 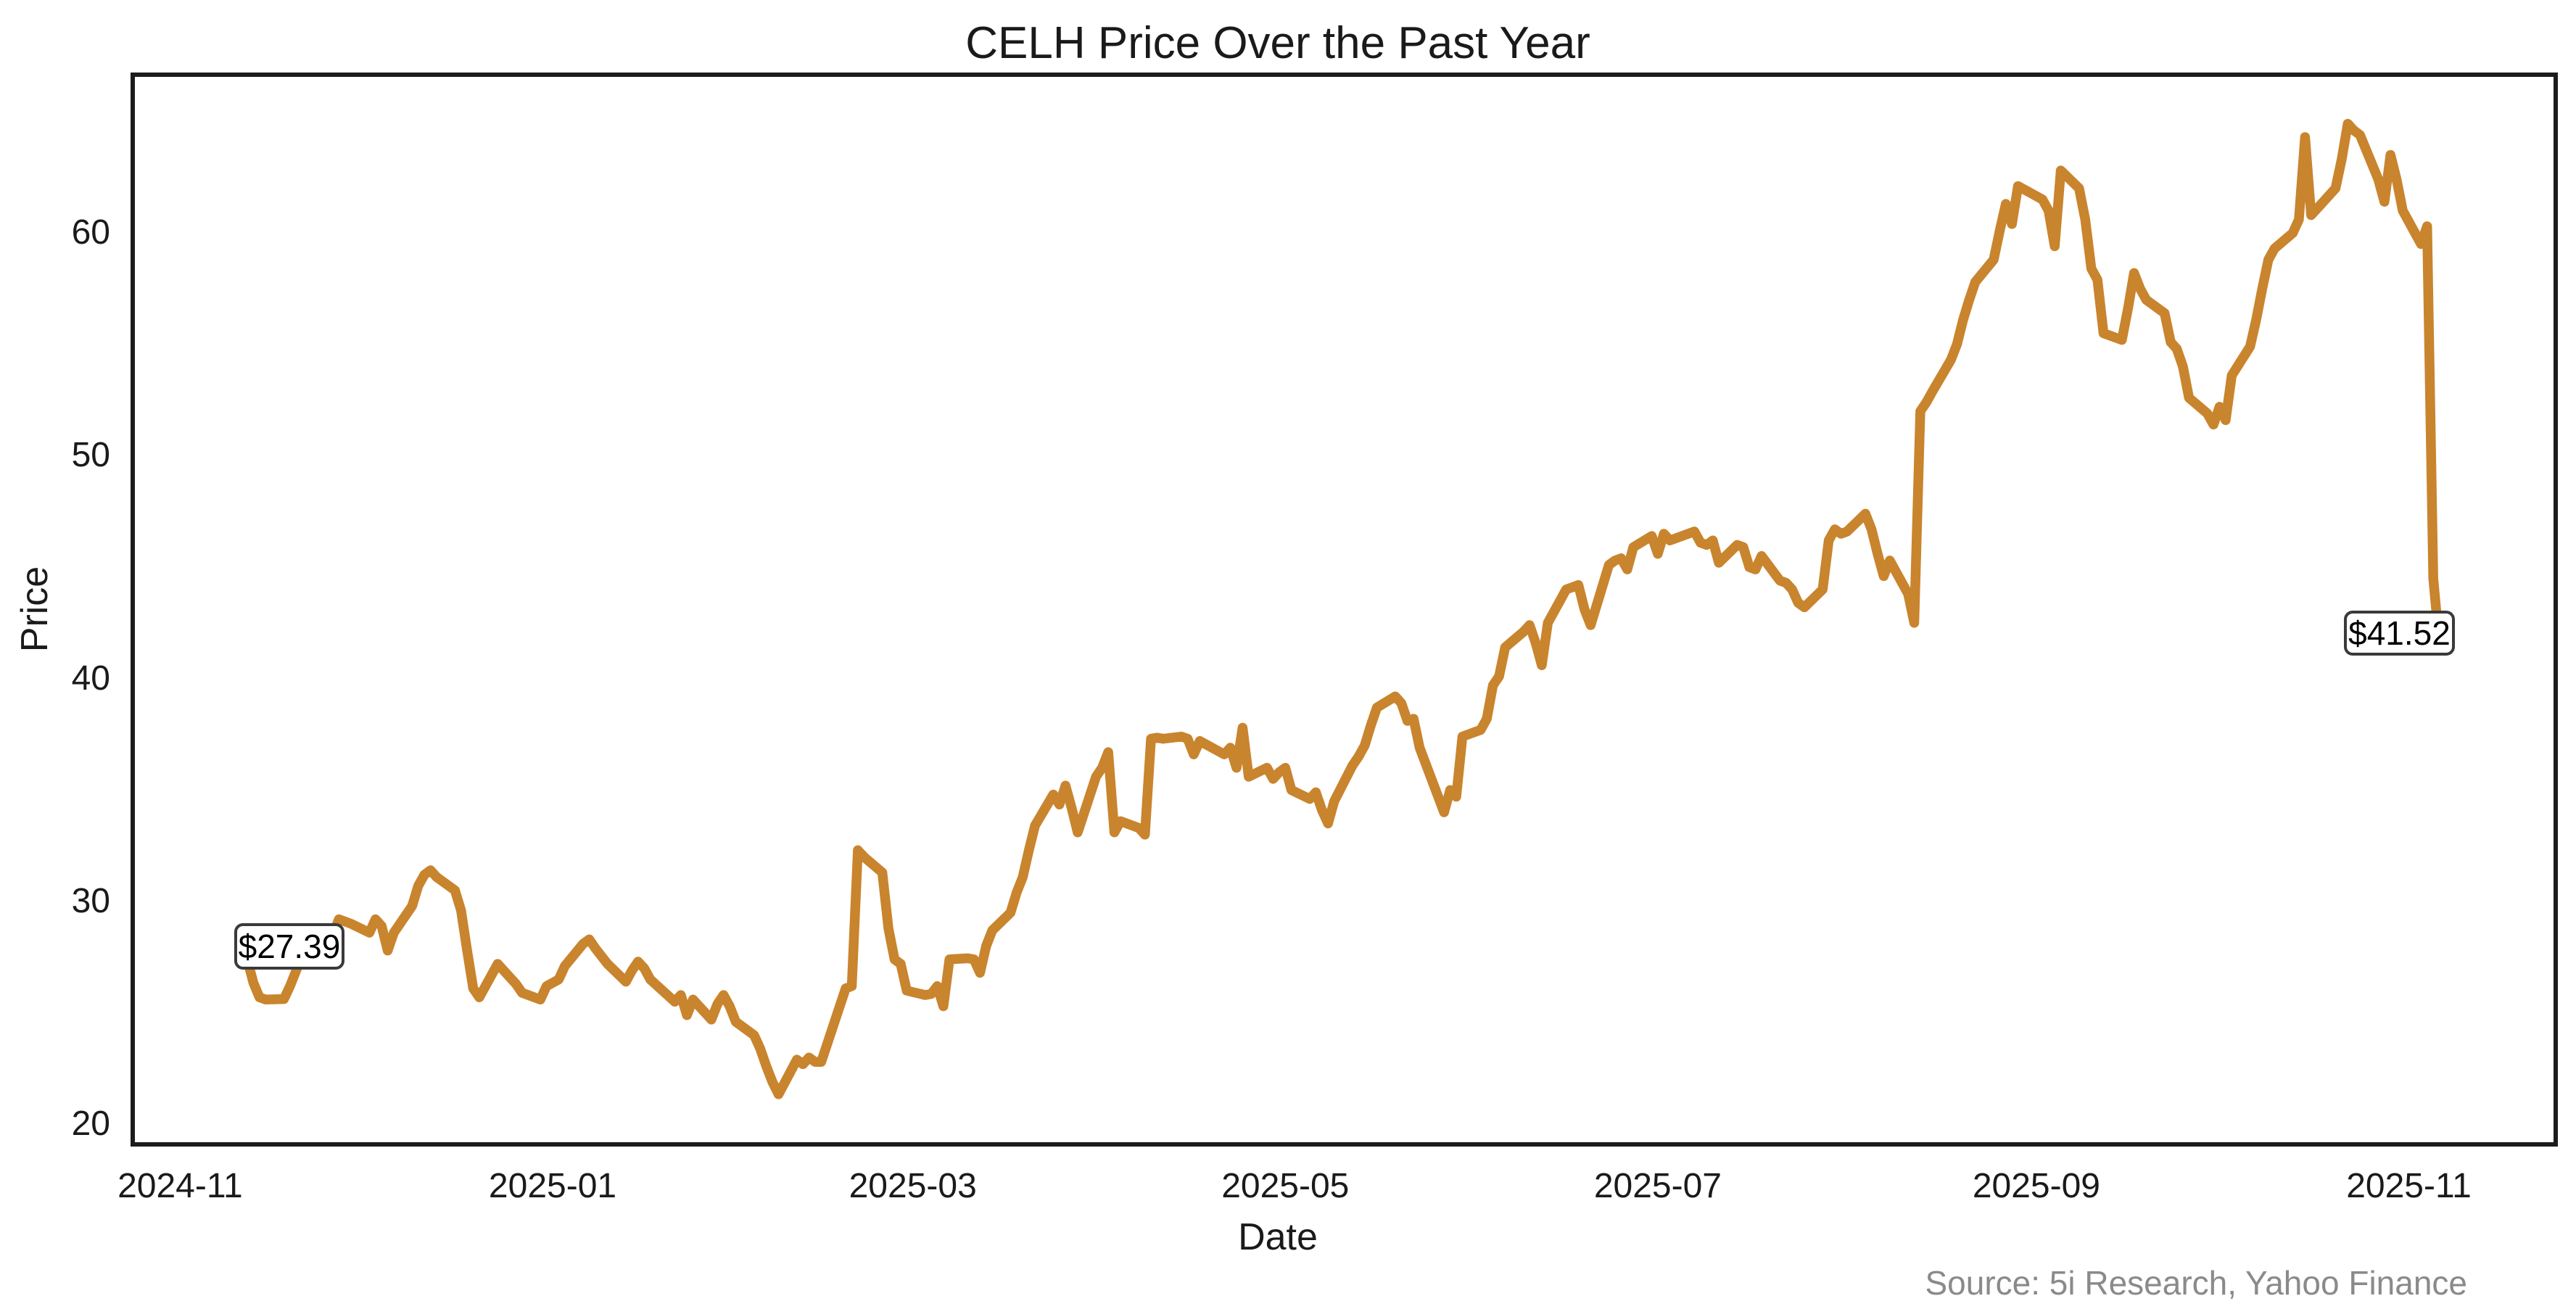 I want to click on x-tick-label: 2025-07, so click(x=1657, y=1186).